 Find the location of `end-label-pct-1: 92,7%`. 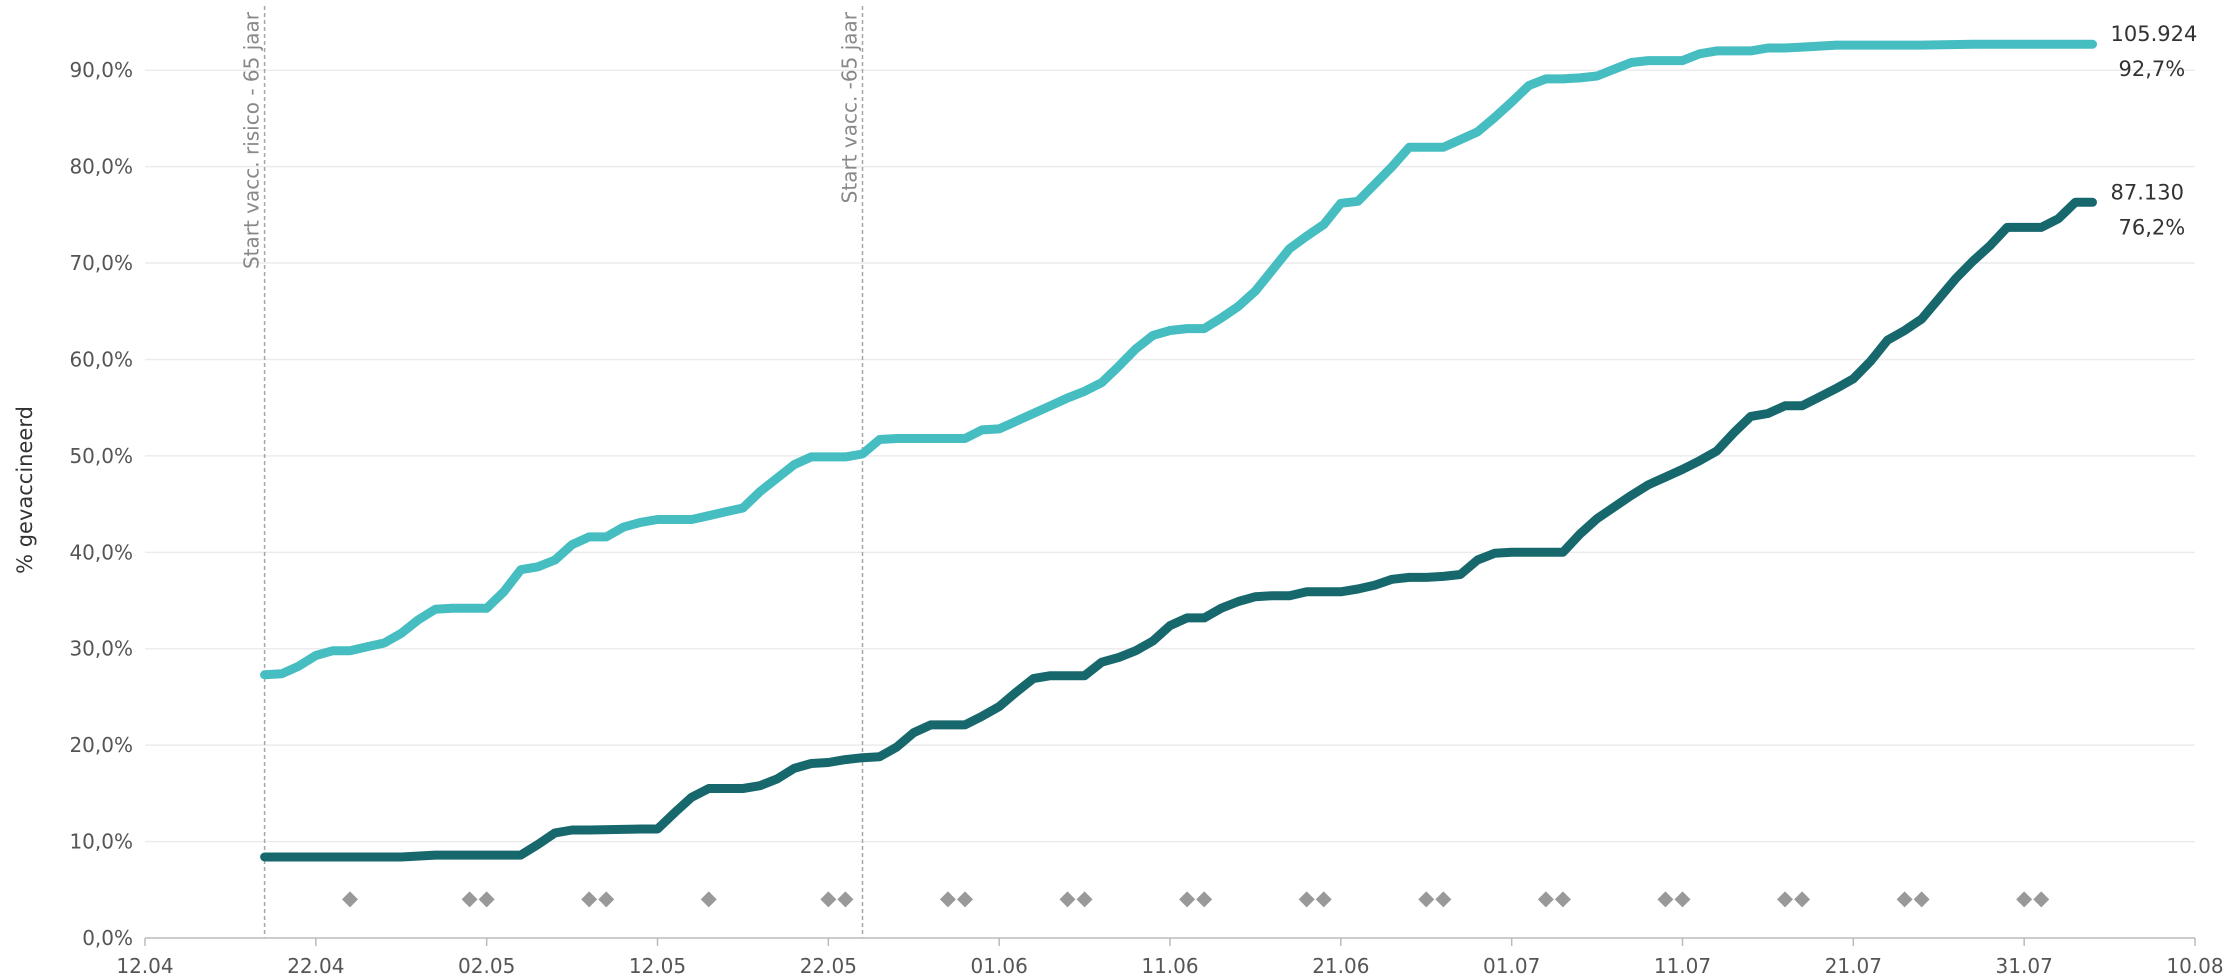

end-label-pct-1: 92,7% is located at coordinates (2152, 69).